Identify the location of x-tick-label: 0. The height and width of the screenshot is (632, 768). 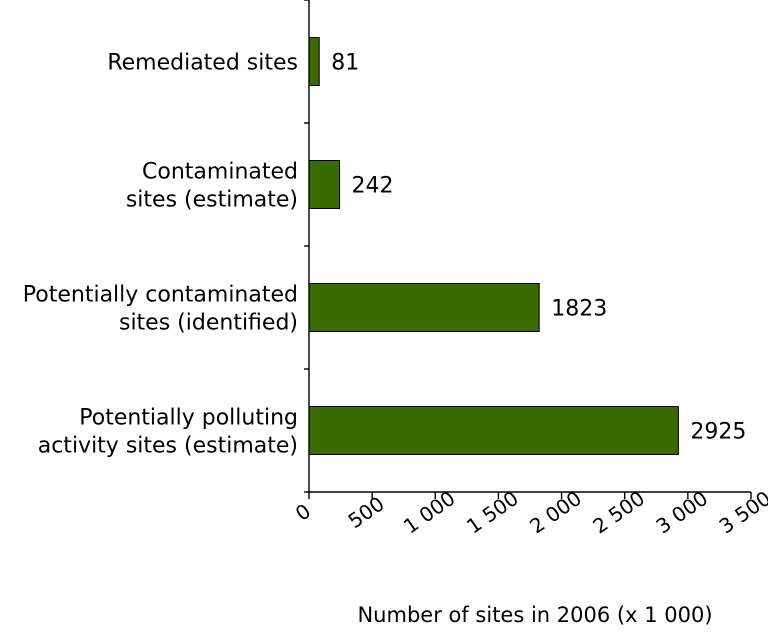
(303, 512).